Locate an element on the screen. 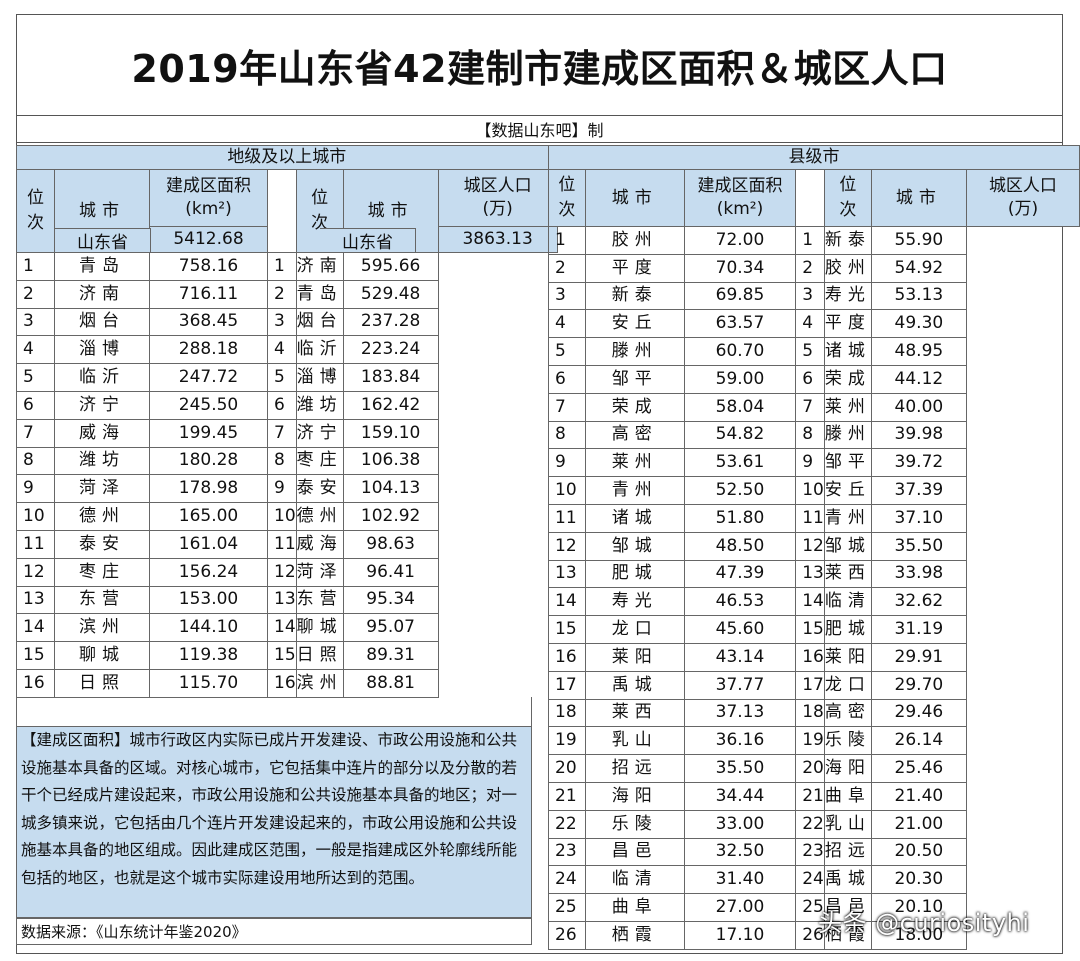 The width and height of the screenshot is (1080, 961). city-cell: 高密 is located at coordinates (847, 713).